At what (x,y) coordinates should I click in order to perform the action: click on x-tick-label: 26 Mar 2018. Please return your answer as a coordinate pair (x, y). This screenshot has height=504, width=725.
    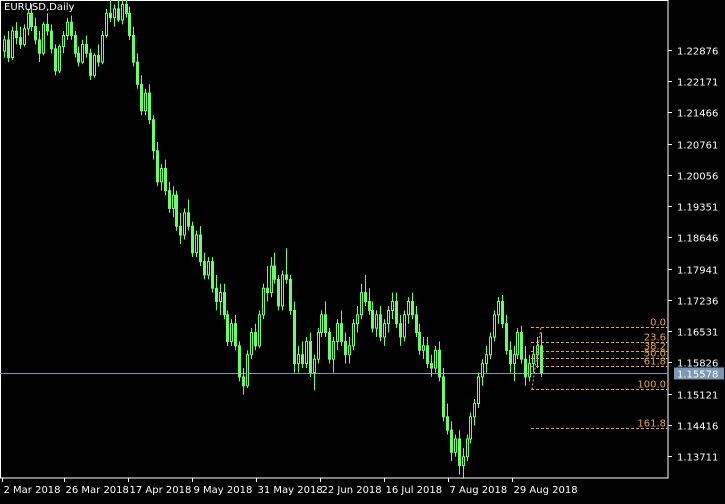
    Looking at the image, I should click on (97, 490).